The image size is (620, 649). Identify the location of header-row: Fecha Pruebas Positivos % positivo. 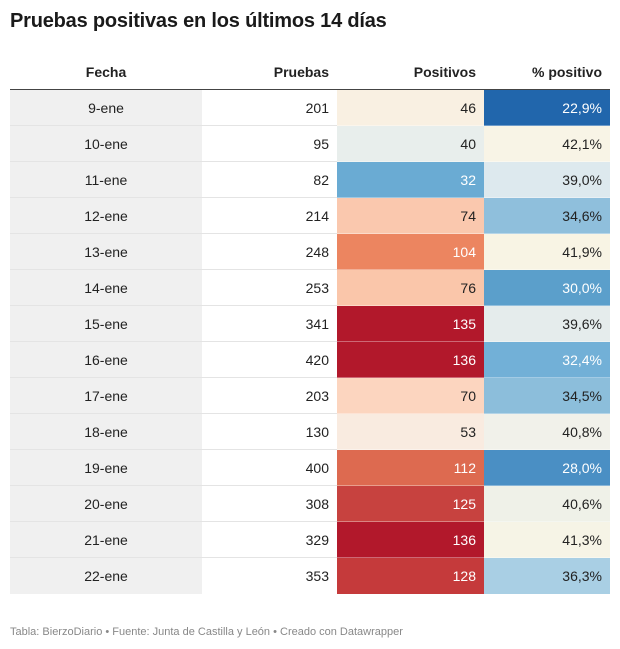
(310, 72).